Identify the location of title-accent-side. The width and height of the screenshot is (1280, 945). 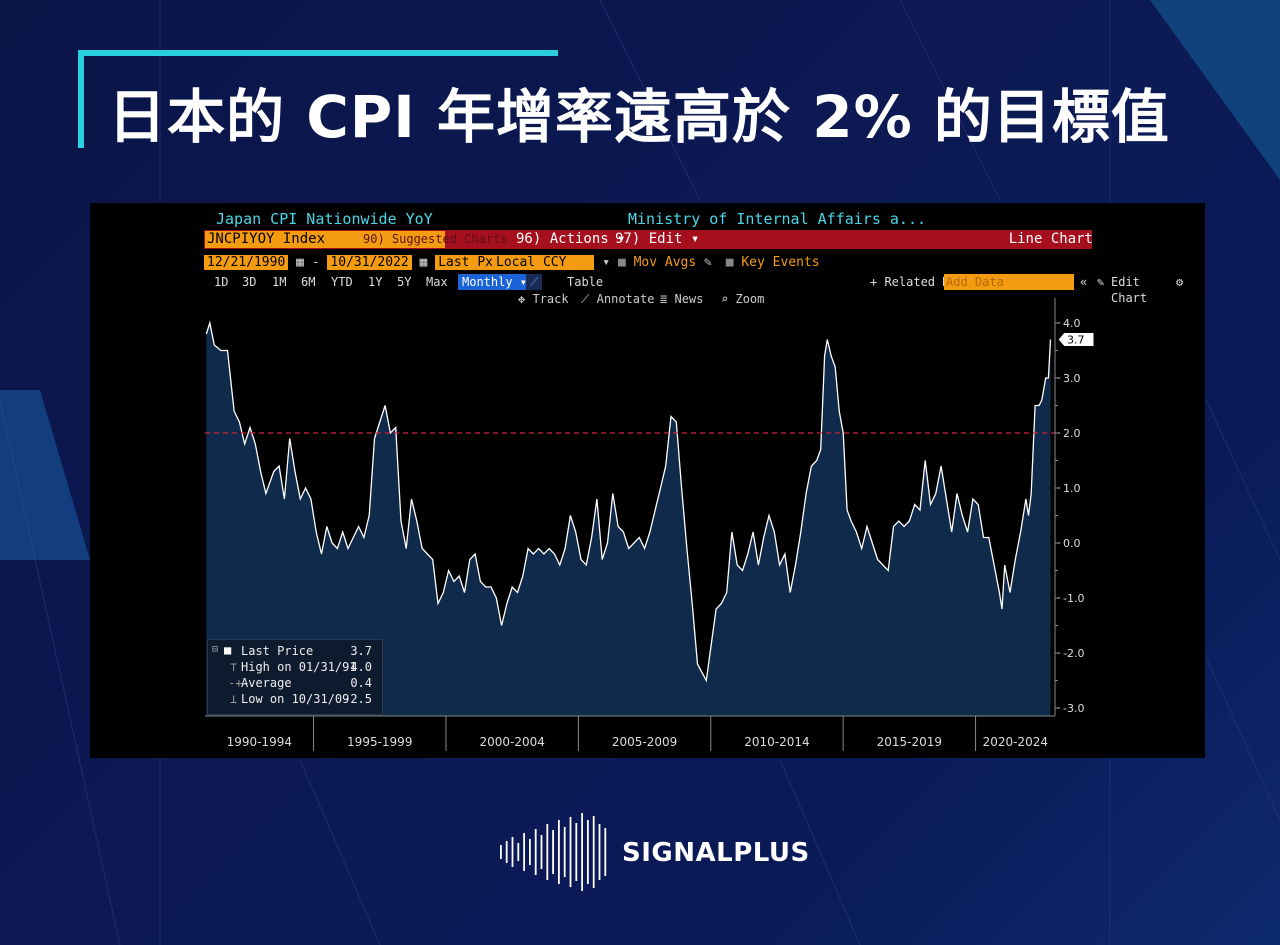
(81, 99).